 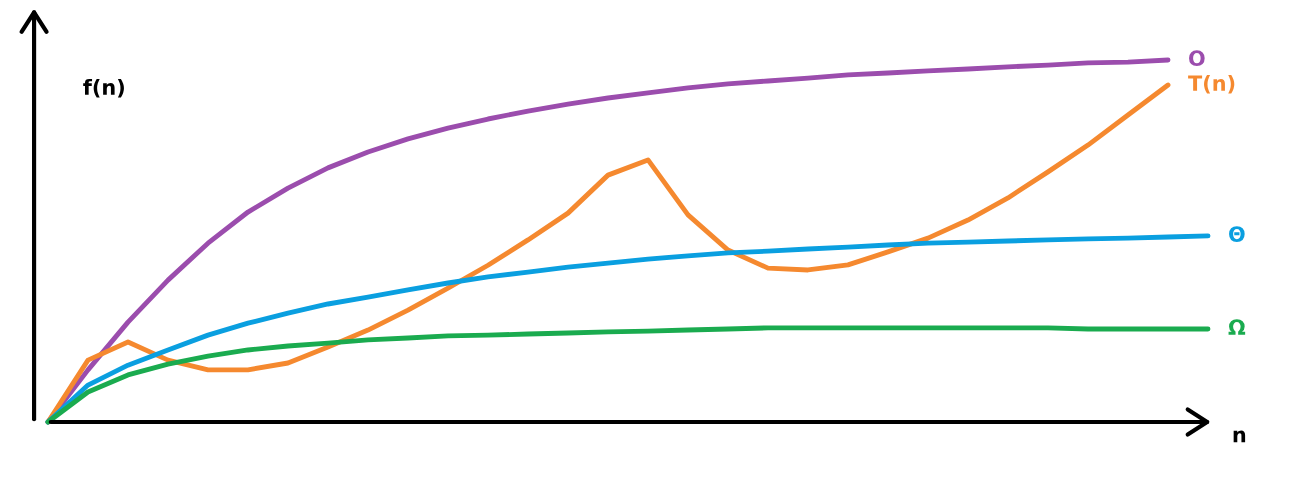 I want to click on y-axis-title: f(n), so click(x=103, y=88).